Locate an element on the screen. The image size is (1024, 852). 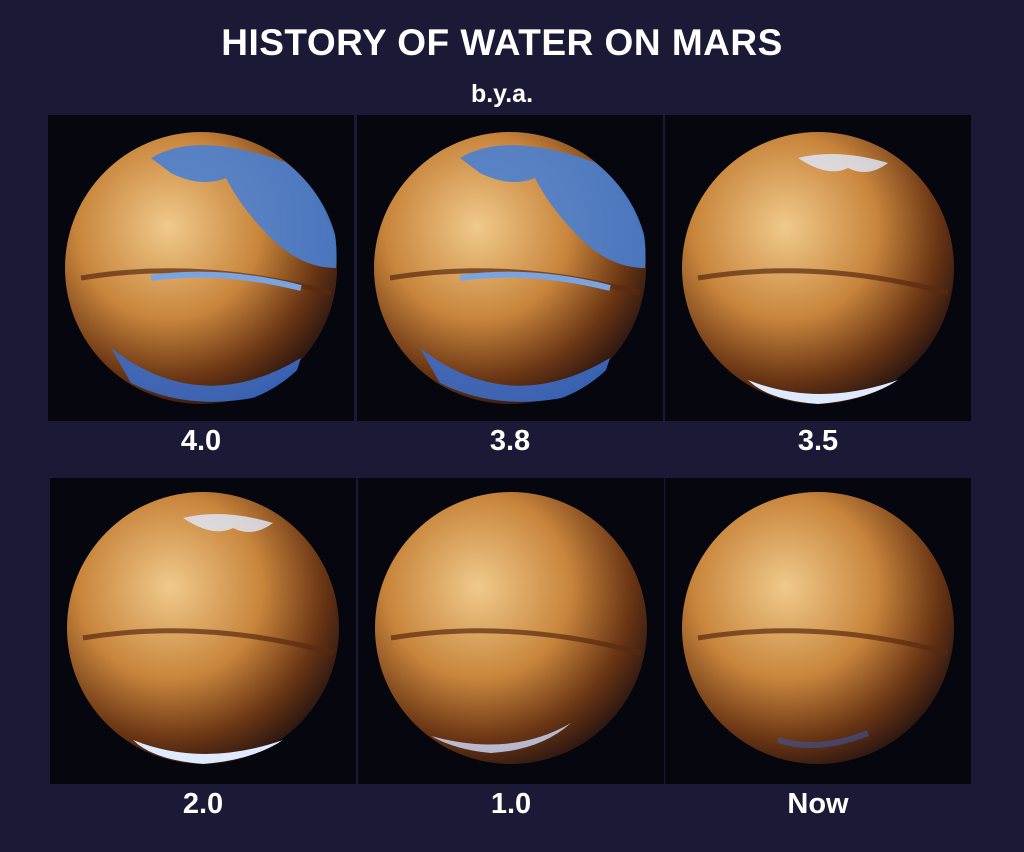
subtitle: b.y.a. is located at coordinates (502, 94).